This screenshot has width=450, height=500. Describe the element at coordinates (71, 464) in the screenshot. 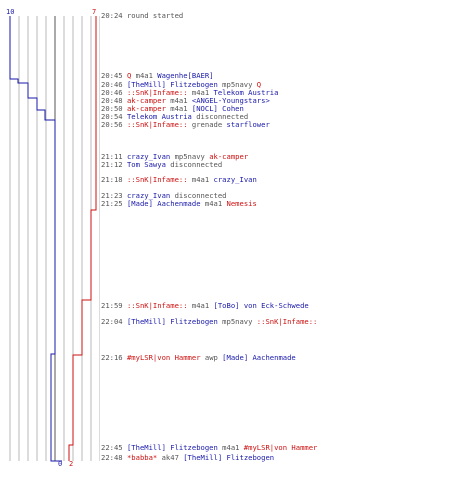

I see `bottom-red-count: 2` at that location.